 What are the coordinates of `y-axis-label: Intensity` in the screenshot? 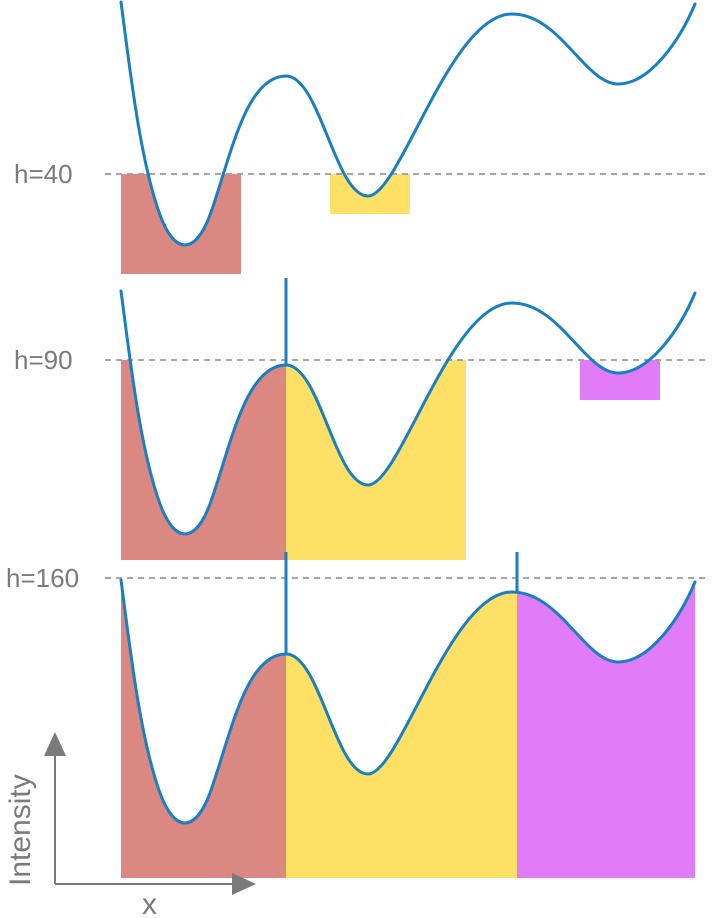 It's located at (20, 830).